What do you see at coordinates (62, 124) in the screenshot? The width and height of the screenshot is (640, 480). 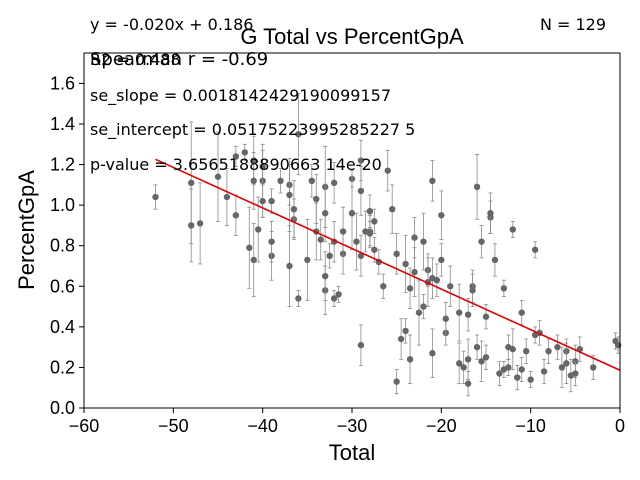 I see `y-tick-label: 1.4` at bounding box center [62, 124].